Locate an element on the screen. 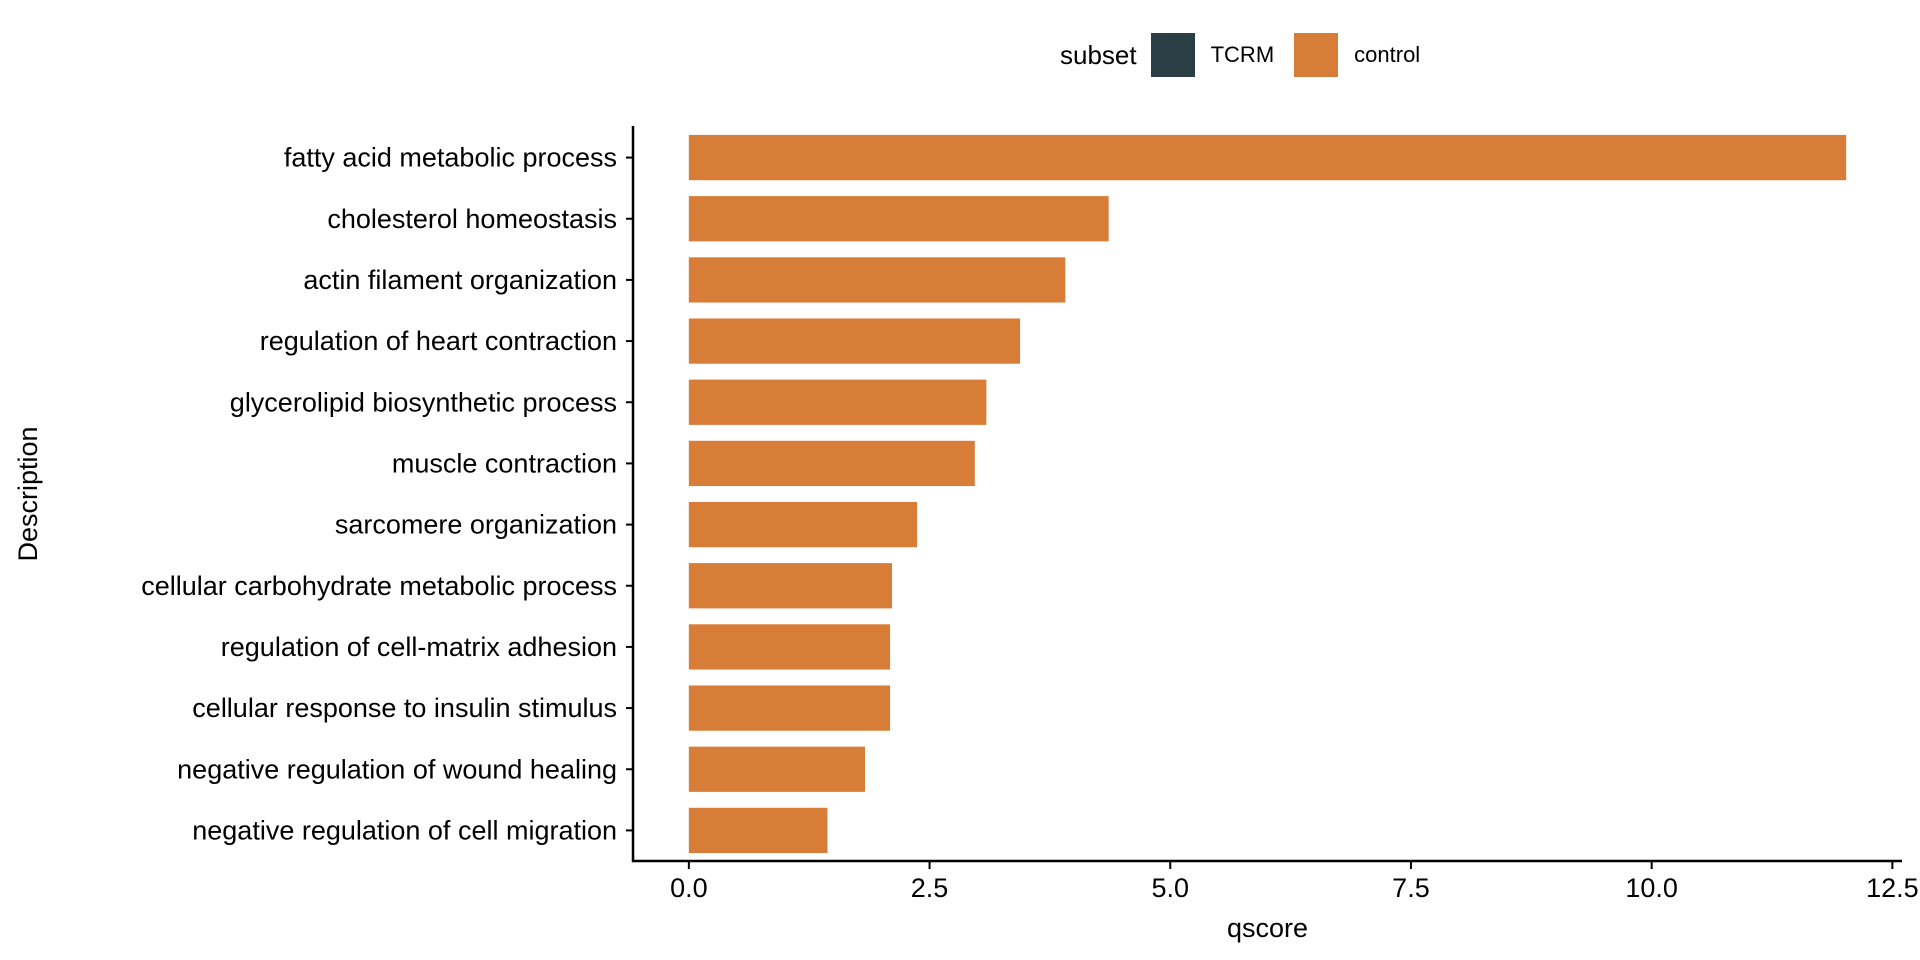 The width and height of the screenshot is (1920, 960). y-axis-title: Description is located at coordinates (28, 493).